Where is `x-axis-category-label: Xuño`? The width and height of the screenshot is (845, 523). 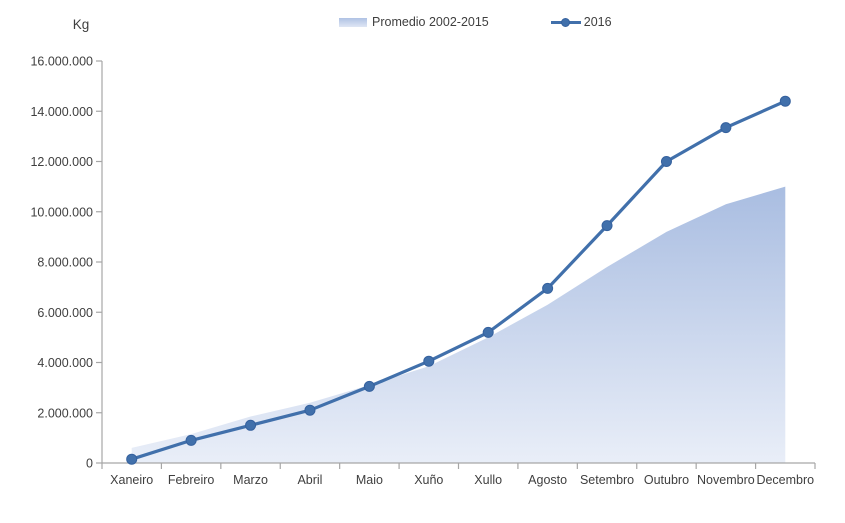
x-axis-category-label: Xuño is located at coordinates (428, 480).